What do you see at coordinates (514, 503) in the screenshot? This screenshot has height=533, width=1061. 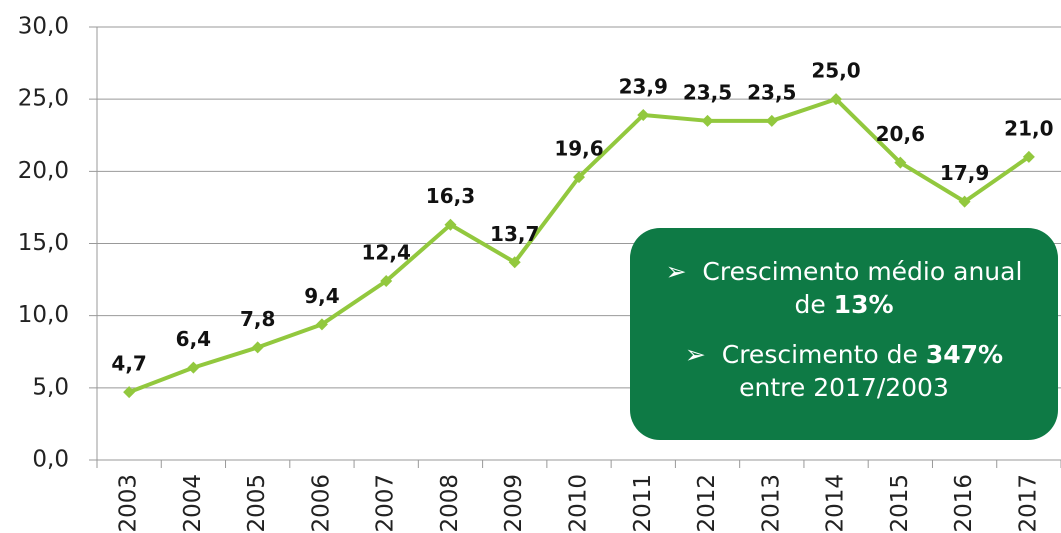 I see `x-tick-label: 2009` at bounding box center [514, 503].